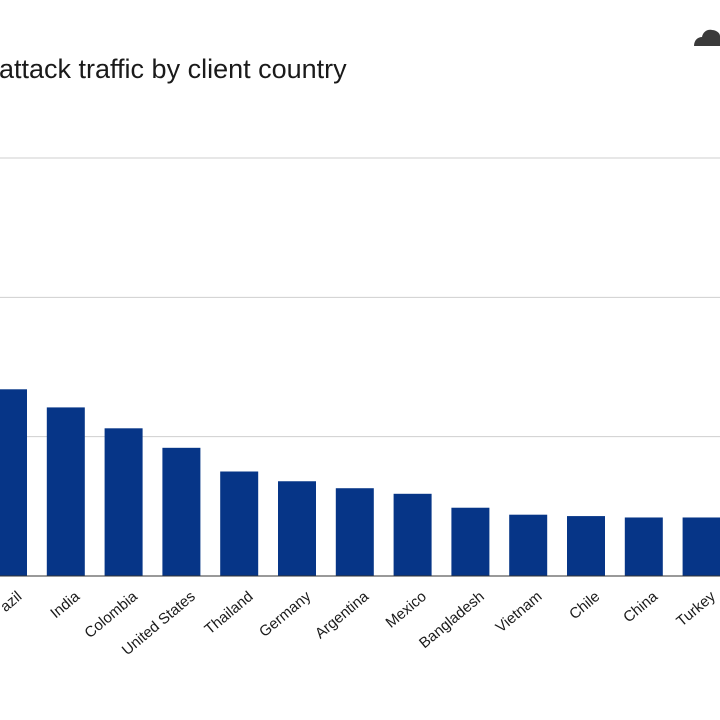  I want to click on bar-colombia, so click(123, 502).